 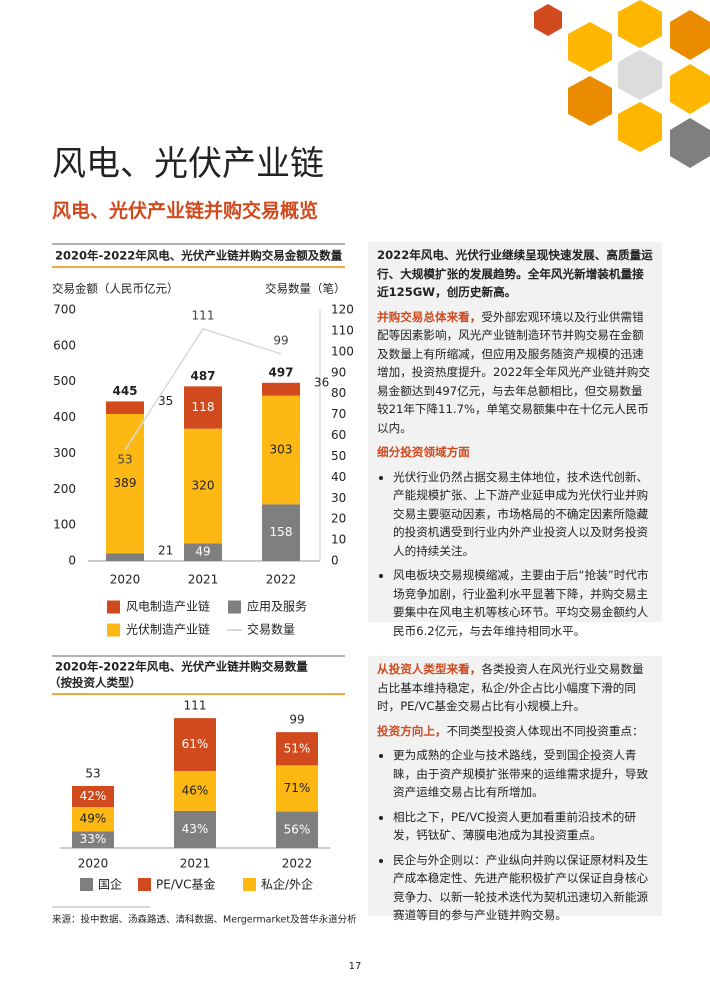 What do you see at coordinates (280, 372) in the screenshot?
I see `total-label: 497` at bounding box center [280, 372].